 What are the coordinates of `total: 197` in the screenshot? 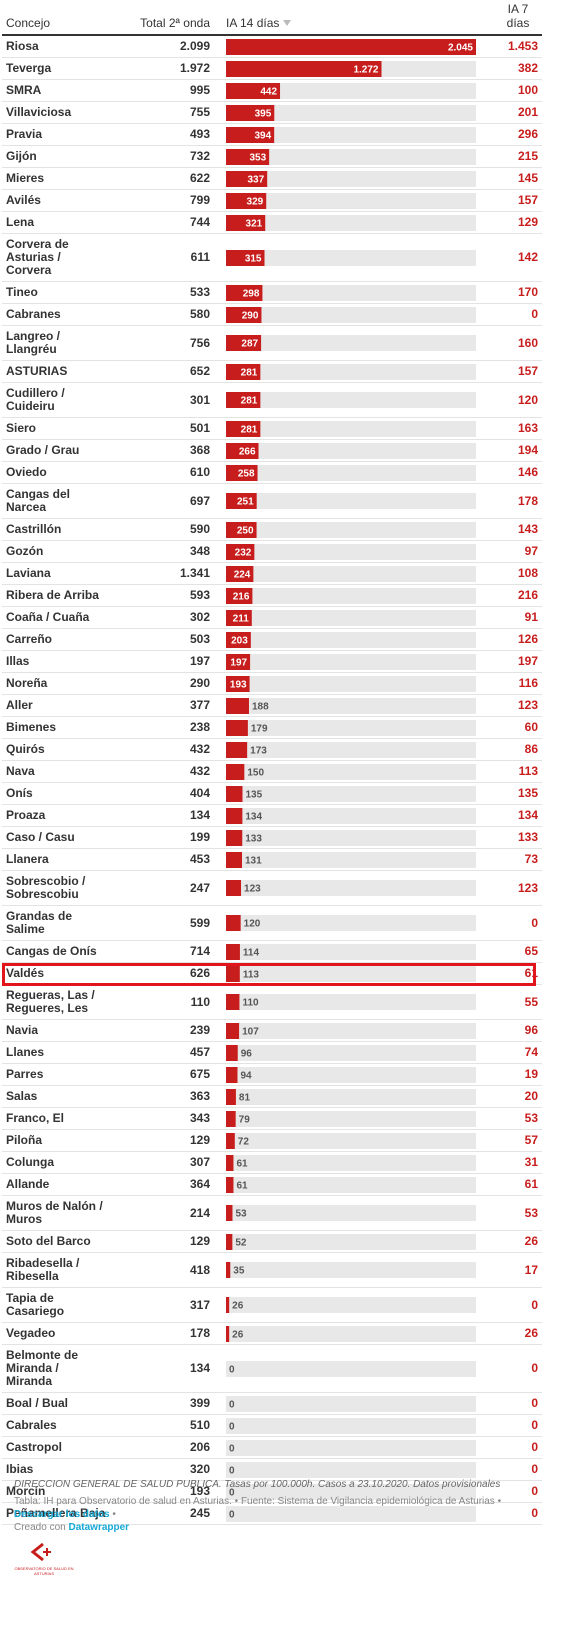 It's located at (163, 661).